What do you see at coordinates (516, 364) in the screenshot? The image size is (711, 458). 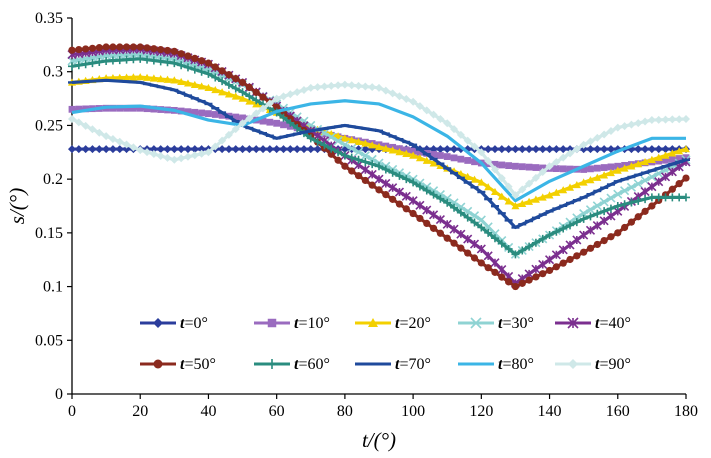 I see `legend-label: t=80°` at bounding box center [516, 364].